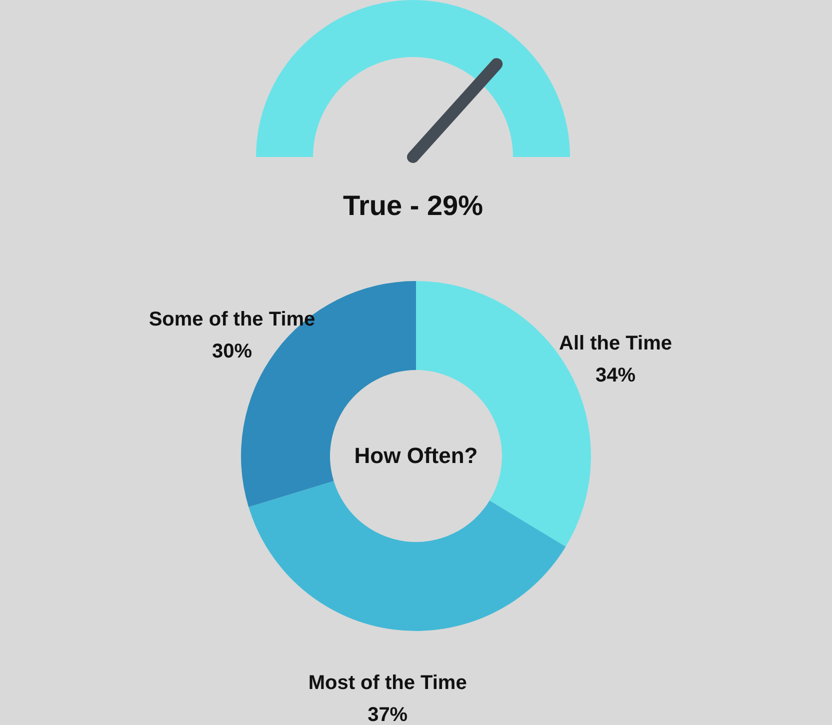 The width and height of the screenshot is (832, 725). What do you see at coordinates (615, 375) in the screenshot?
I see `data-label: 34%` at bounding box center [615, 375].